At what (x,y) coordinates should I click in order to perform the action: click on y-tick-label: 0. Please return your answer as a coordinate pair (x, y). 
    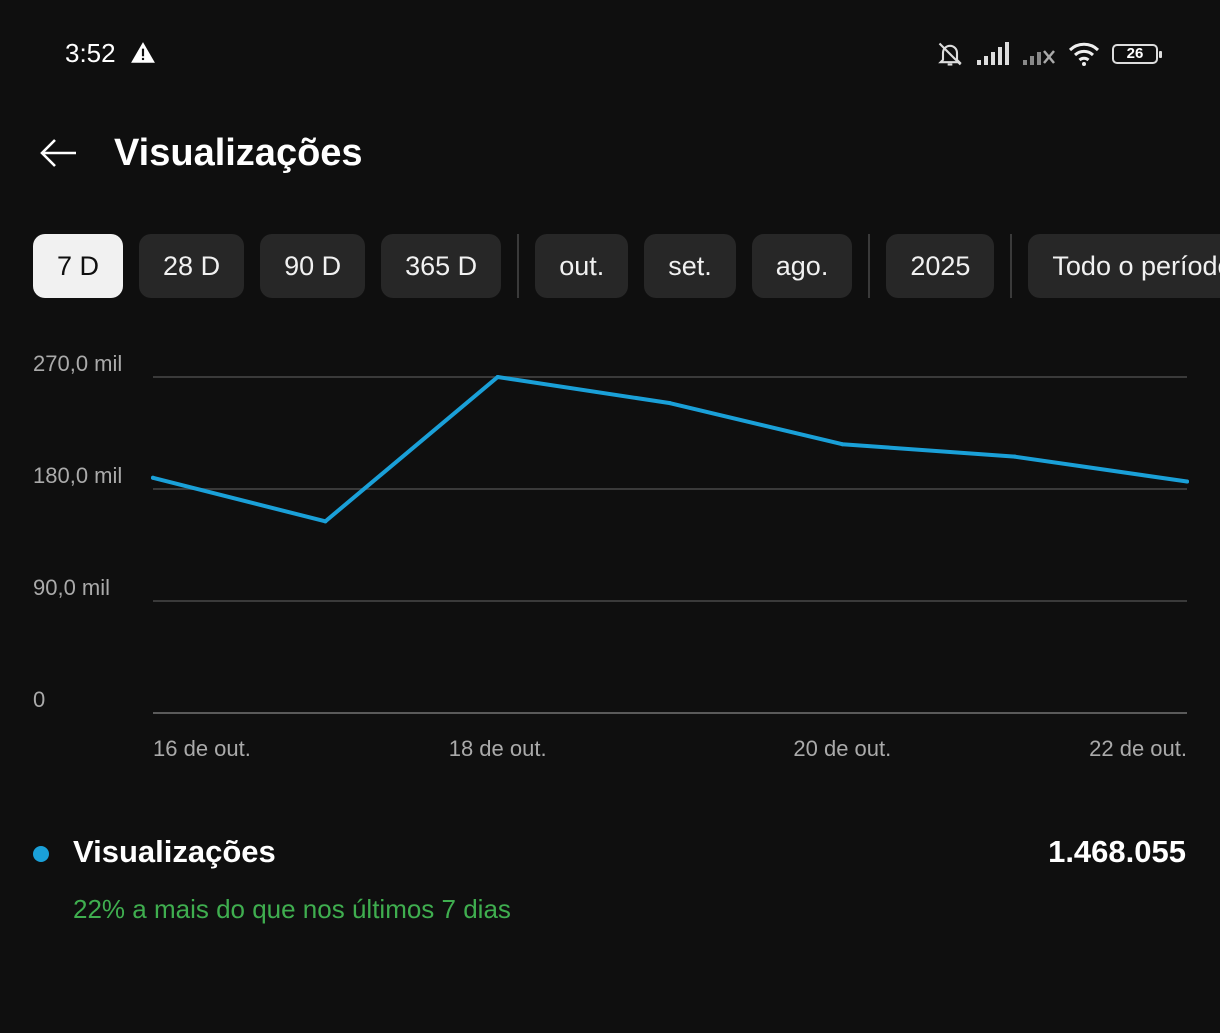
    Looking at the image, I should click on (39, 699).